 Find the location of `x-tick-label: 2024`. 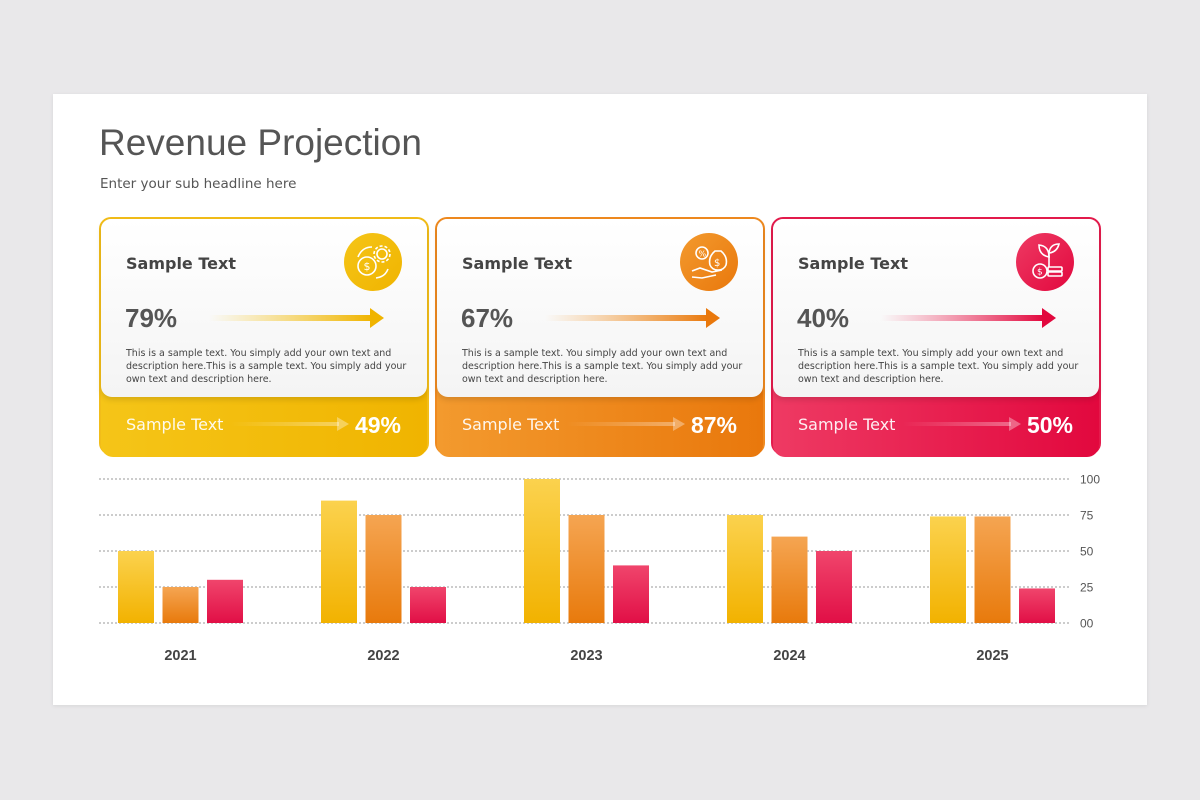

x-tick-label: 2024 is located at coordinates (789, 656).